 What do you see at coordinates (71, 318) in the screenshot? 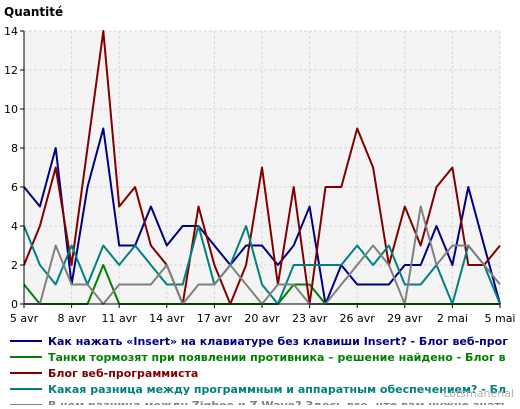
I see `x-tick-label: 8 avr` at bounding box center [71, 318].